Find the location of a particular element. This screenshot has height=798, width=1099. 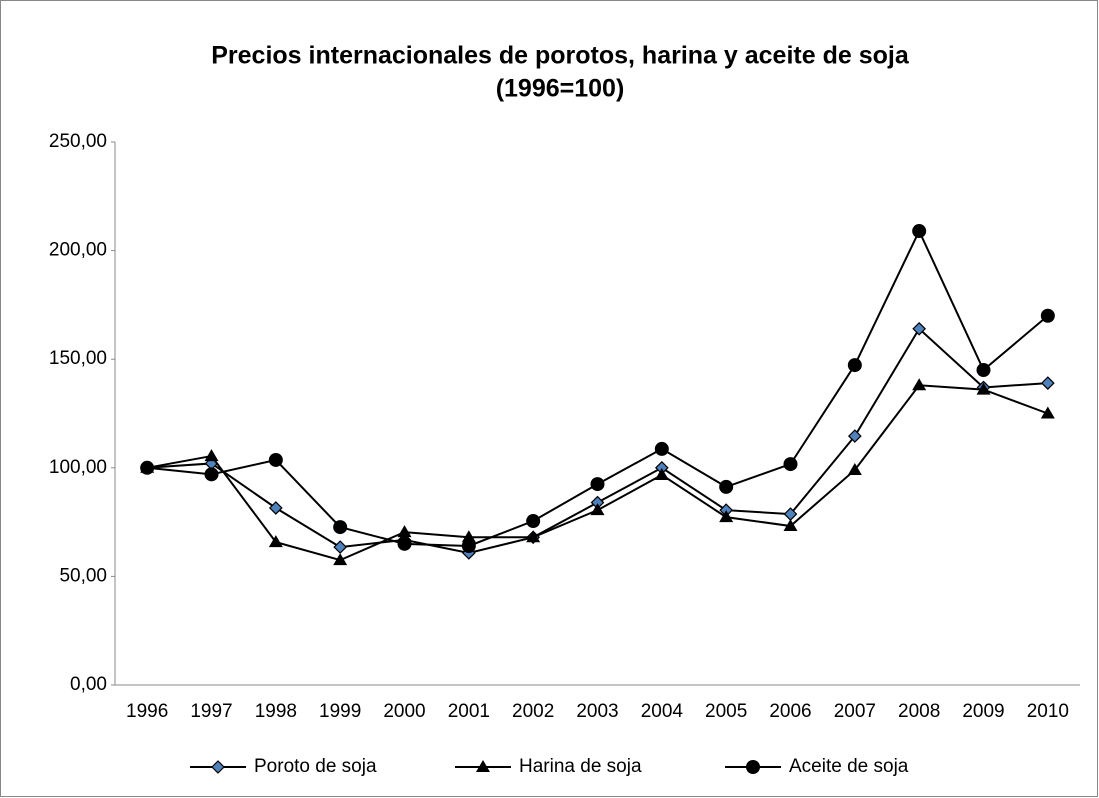

legend-label: Poroto de soja is located at coordinates (315, 766).